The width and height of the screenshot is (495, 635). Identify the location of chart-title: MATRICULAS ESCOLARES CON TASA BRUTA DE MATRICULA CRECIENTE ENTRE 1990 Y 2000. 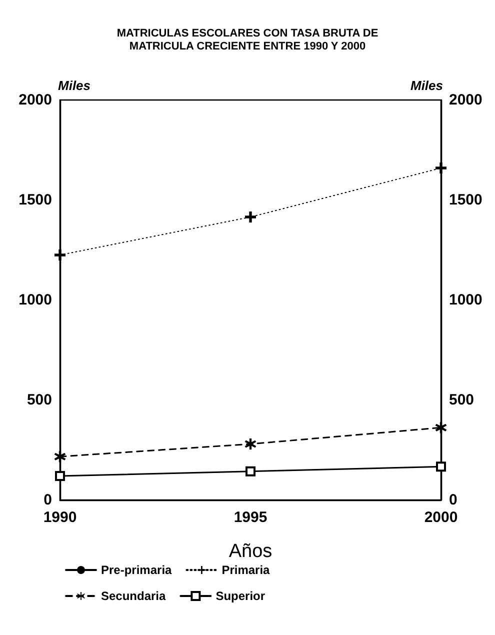
(247, 40).